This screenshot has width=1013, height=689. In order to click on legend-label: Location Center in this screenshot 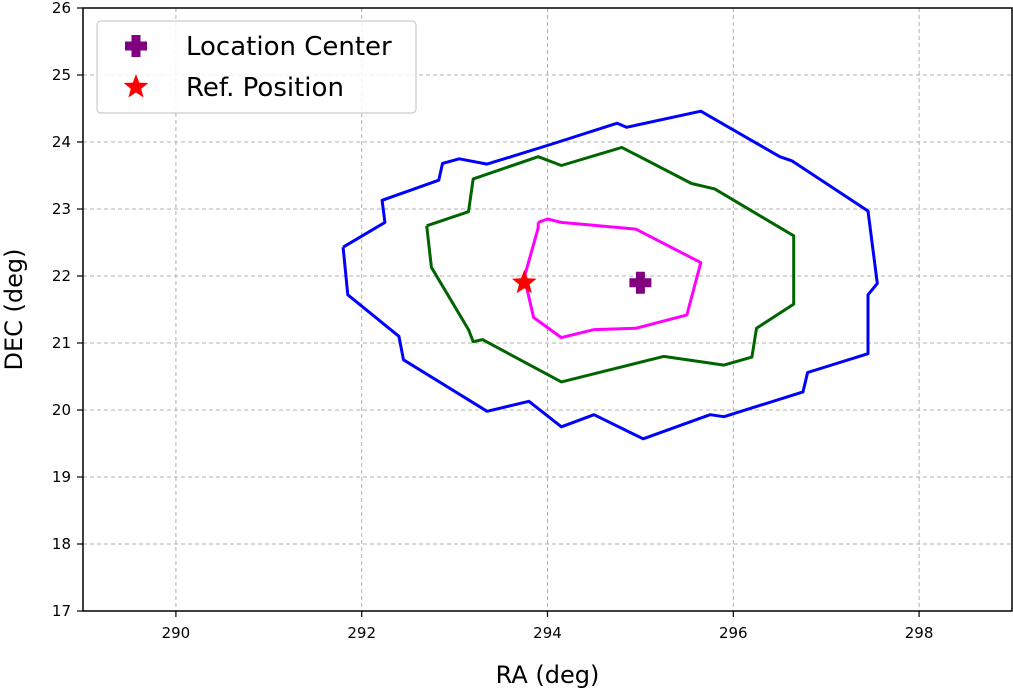, I will do `click(289, 47)`.